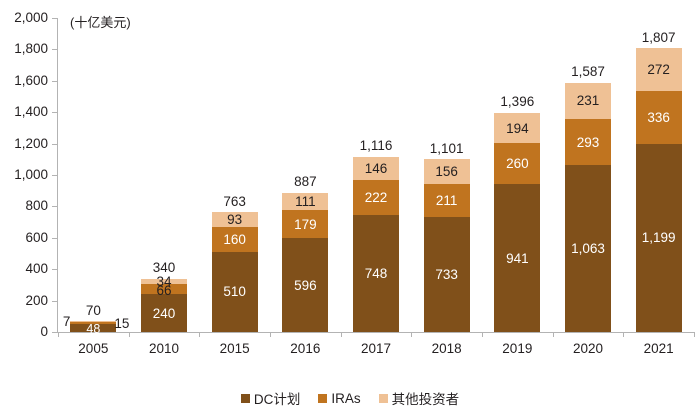 This screenshot has height=413, width=700. I want to click on legend-item: DC计划, so click(270, 398).